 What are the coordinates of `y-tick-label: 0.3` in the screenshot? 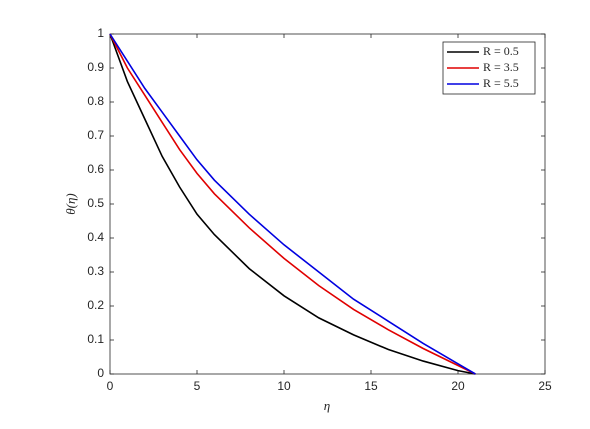 It's located at (95, 271).